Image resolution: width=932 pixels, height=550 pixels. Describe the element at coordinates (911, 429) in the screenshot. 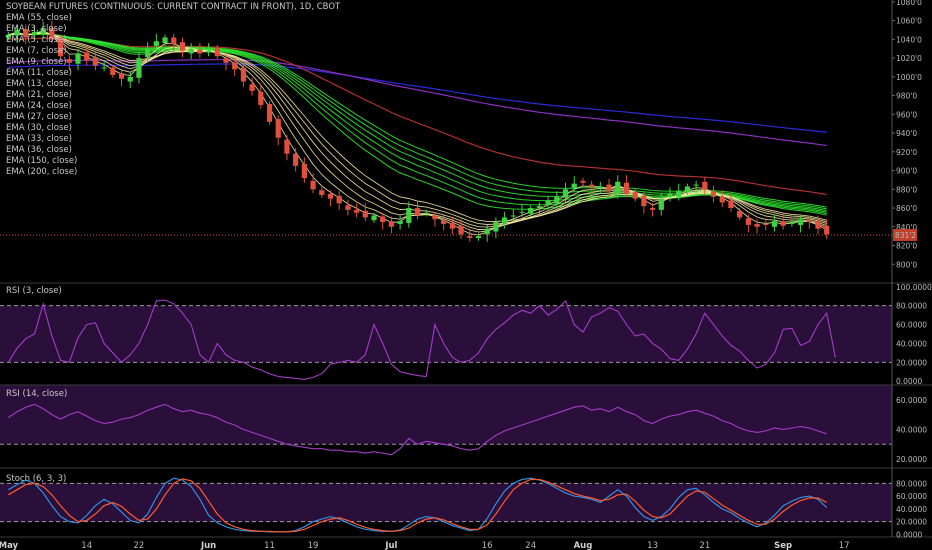

I see `y-tick-label: 40.0000` at that location.